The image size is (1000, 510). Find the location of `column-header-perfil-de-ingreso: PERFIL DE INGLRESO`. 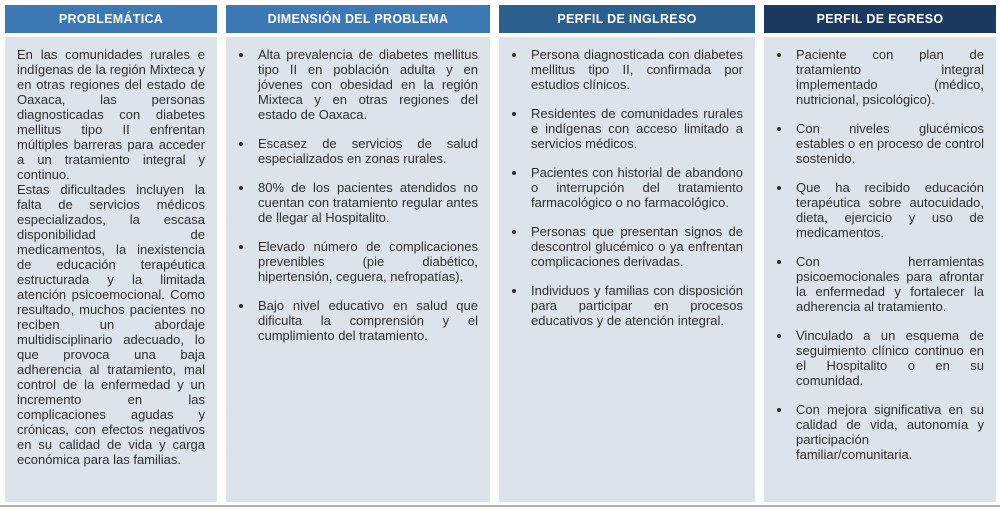

column-header-perfil-de-ingreso: PERFIL DE INGLRESO is located at coordinates (627, 19).